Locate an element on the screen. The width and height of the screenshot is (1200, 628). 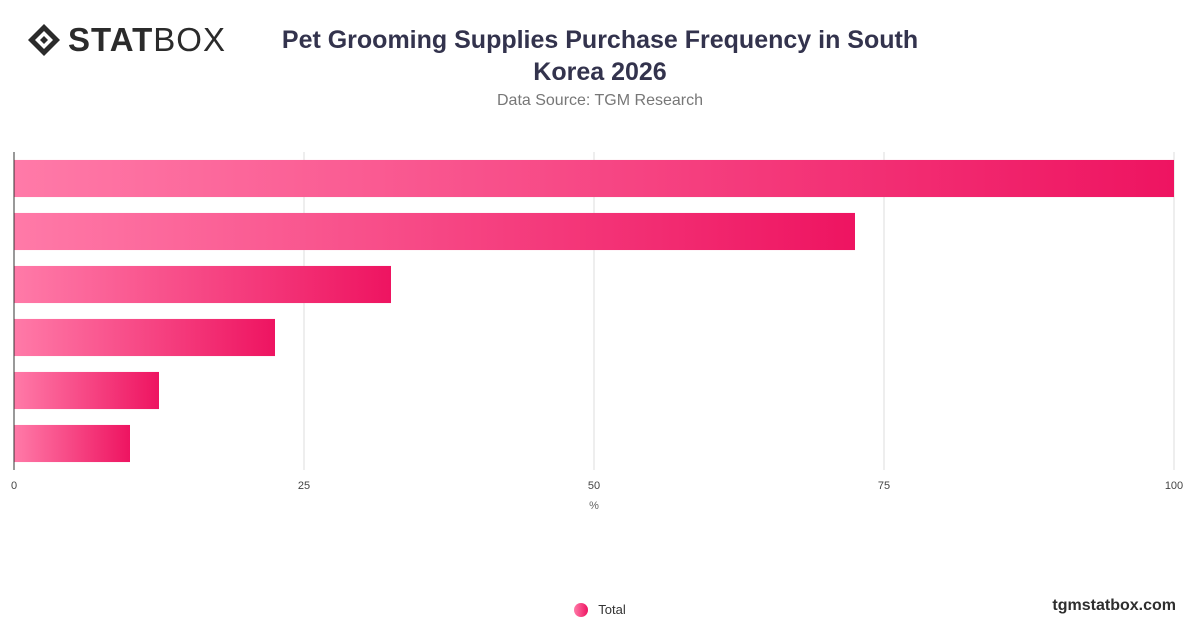
x-axis-title: % is located at coordinates (594, 506).